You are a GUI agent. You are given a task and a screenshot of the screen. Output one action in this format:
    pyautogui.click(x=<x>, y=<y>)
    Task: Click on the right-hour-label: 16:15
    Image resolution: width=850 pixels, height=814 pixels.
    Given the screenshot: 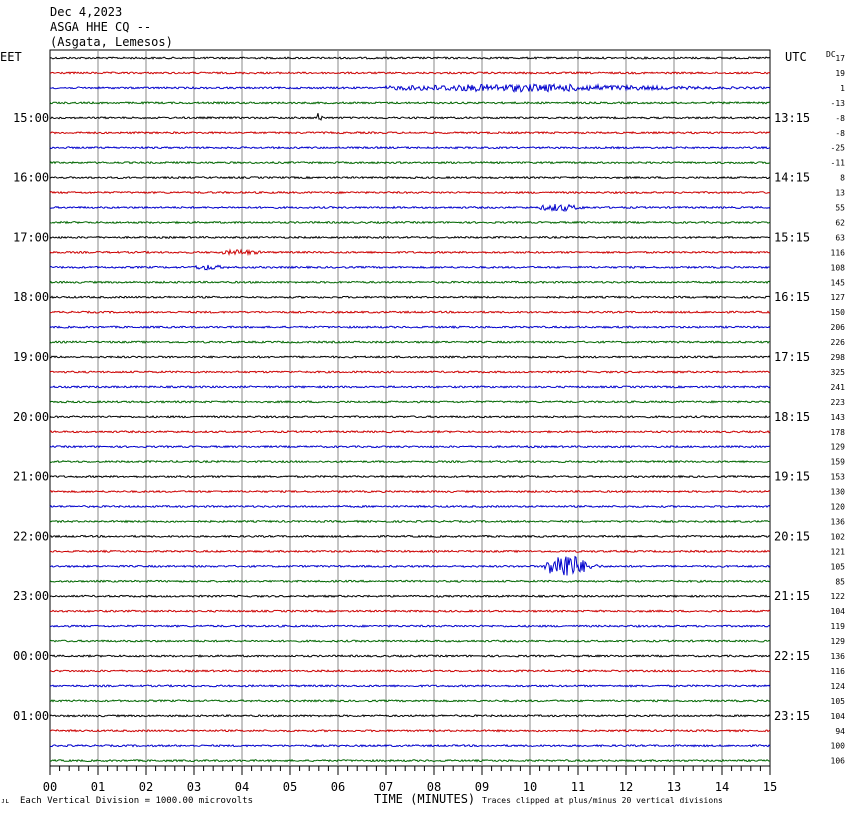 What is the action you would take?
    pyautogui.click(x=792, y=297)
    